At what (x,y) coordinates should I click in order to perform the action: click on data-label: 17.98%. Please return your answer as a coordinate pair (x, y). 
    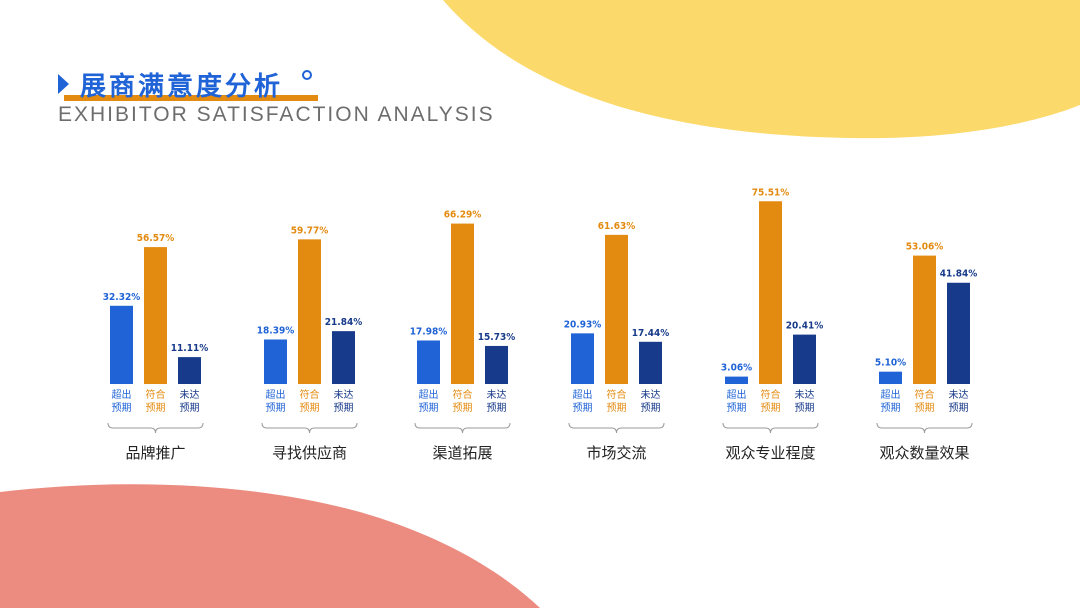
    Looking at the image, I should click on (428, 331).